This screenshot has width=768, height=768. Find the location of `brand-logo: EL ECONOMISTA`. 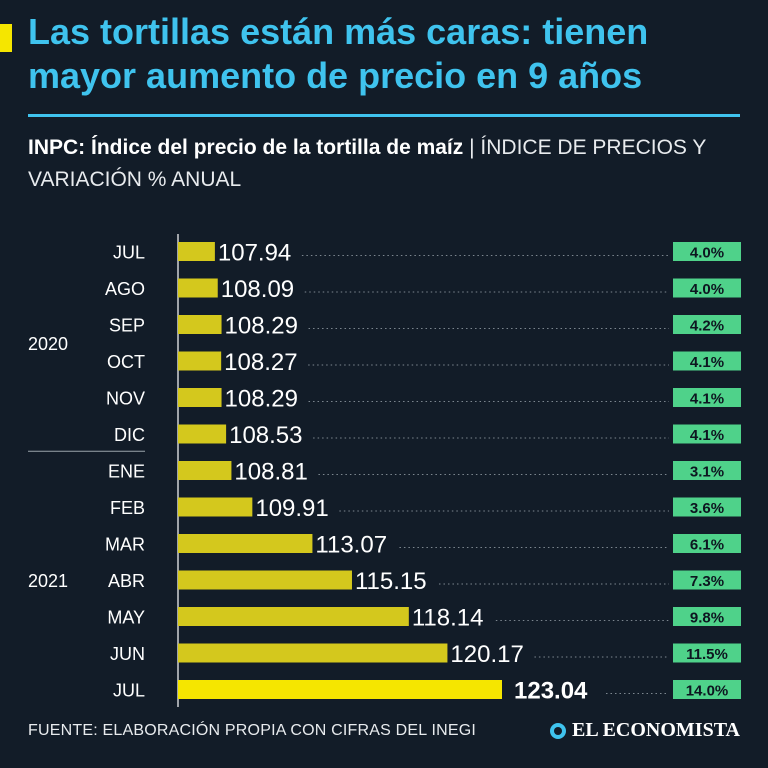

brand-logo: EL ECONOMISTA is located at coordinates (645, 730).